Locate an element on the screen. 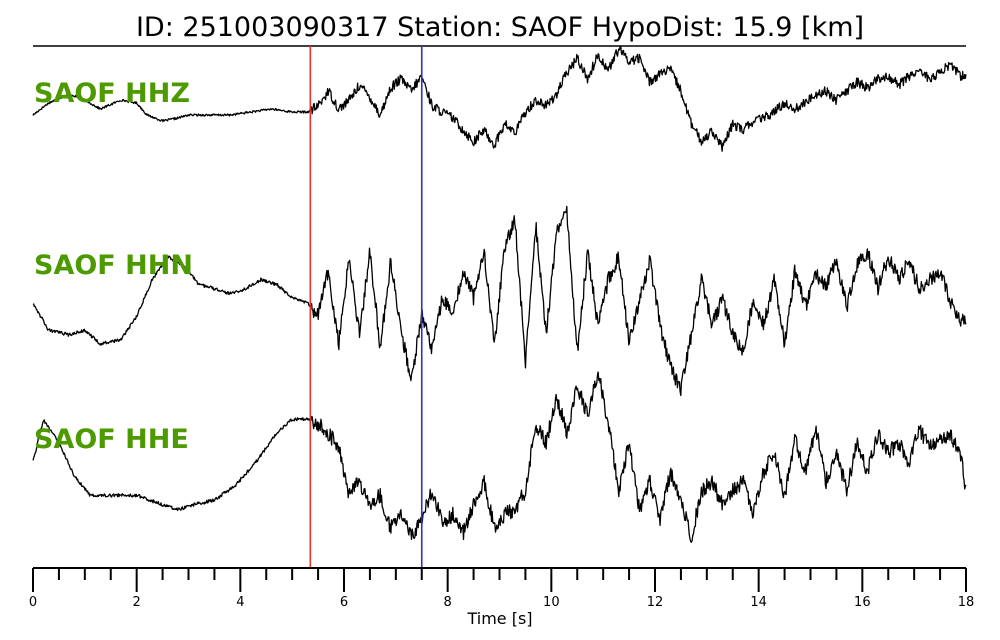  trace-label: SAOF HHN is located at coordinates (113, 265).